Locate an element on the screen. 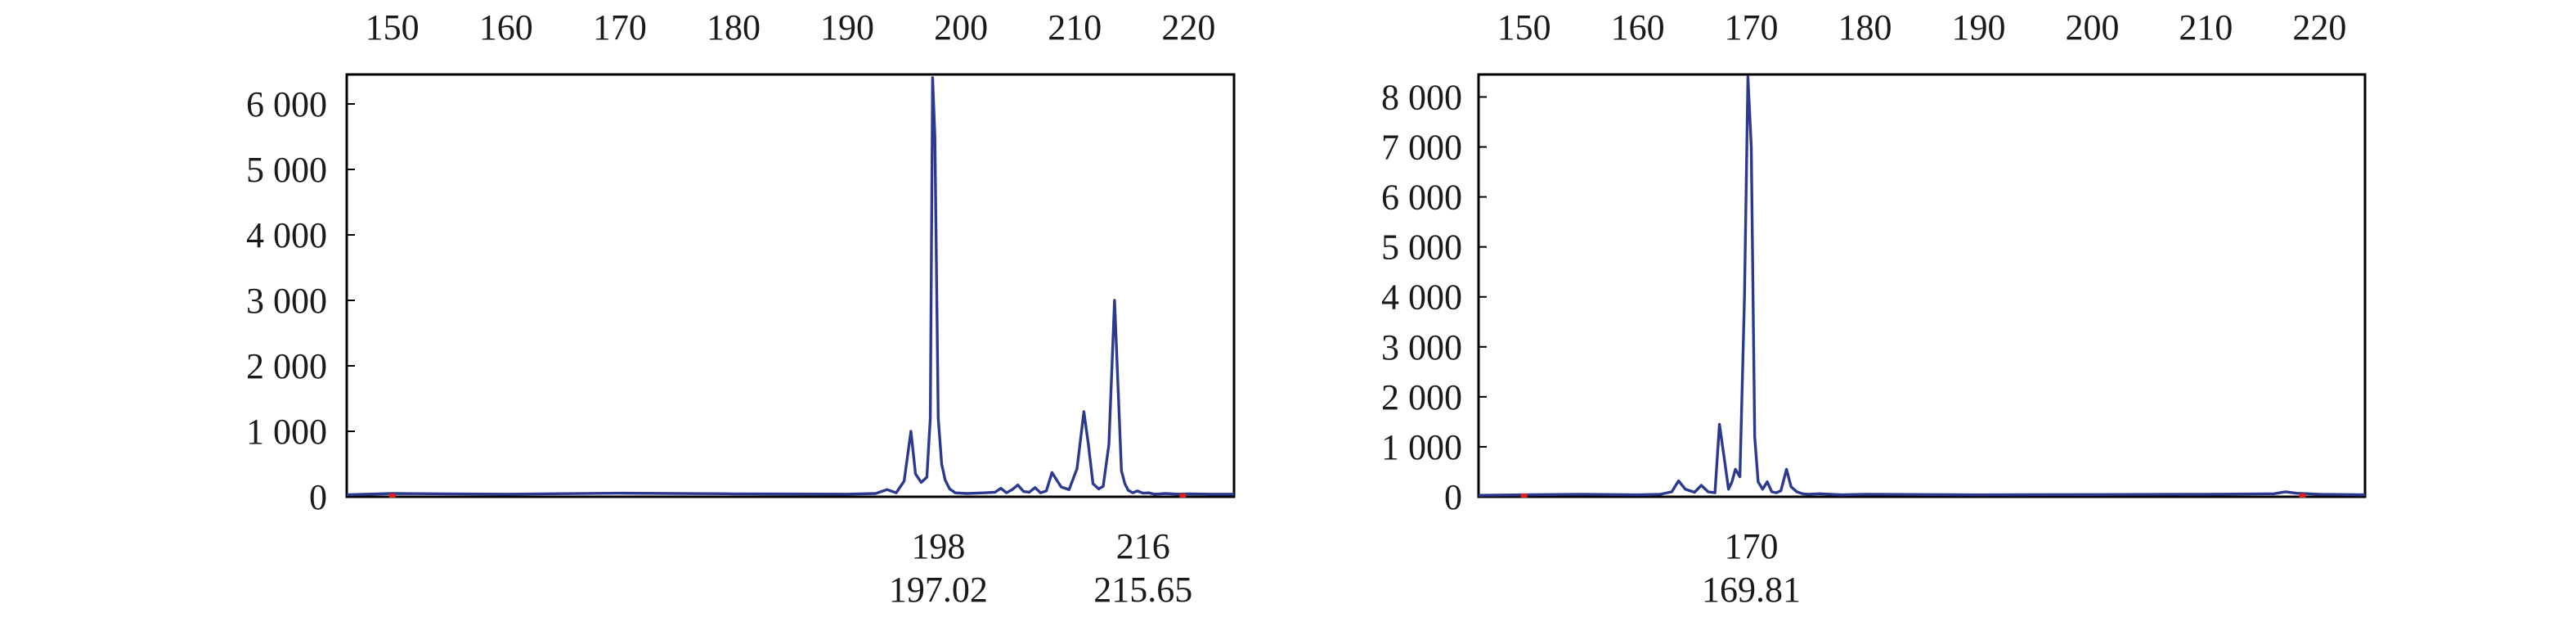 The height and width of the screenshot is (622, 2576). y-tick-label-left: 6 000 is located at coordinates (287, 104).